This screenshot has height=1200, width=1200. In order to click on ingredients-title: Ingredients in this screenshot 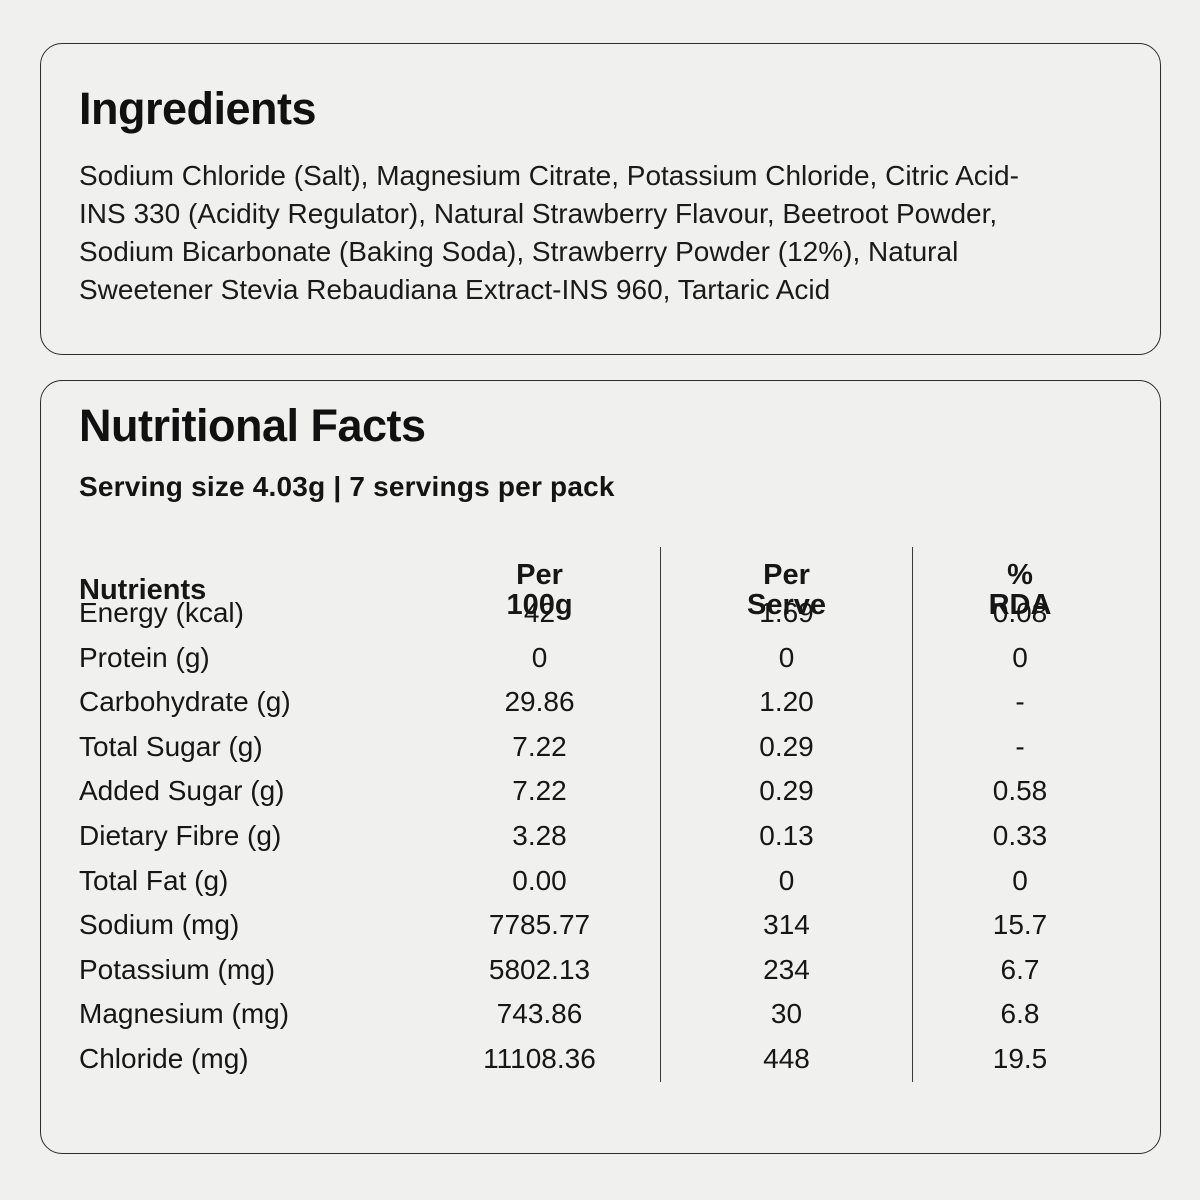, I will do `click(198, 108)`.